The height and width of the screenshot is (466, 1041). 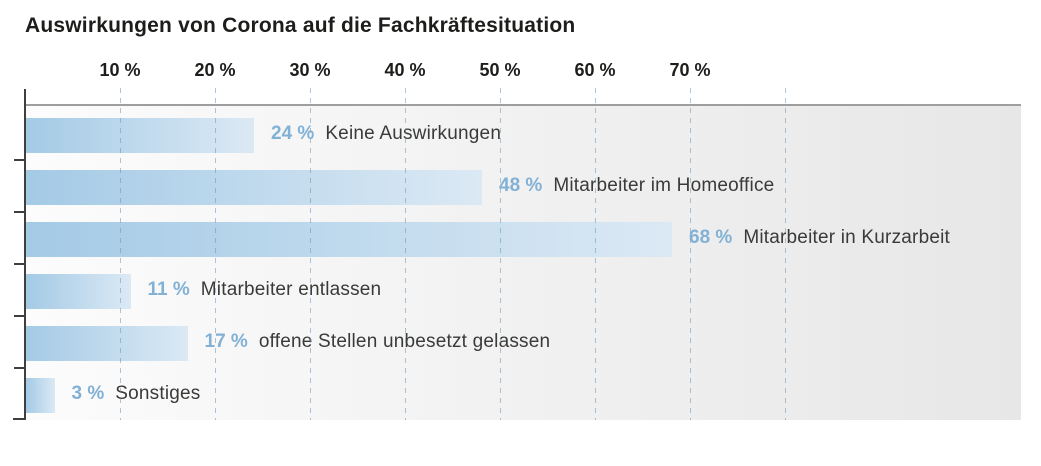 I want to click on y-axis-line, so click(x=25, y=254).